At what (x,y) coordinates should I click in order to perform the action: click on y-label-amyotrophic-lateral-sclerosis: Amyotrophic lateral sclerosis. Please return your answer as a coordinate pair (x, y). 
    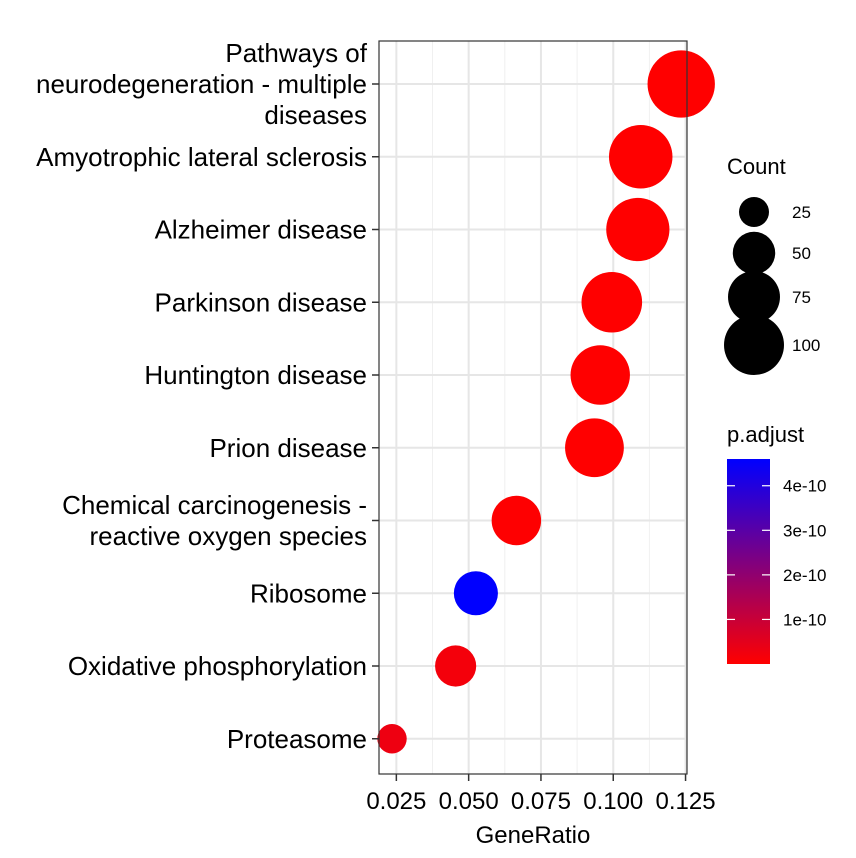
    Looking at the image, I should click on (201, 157).